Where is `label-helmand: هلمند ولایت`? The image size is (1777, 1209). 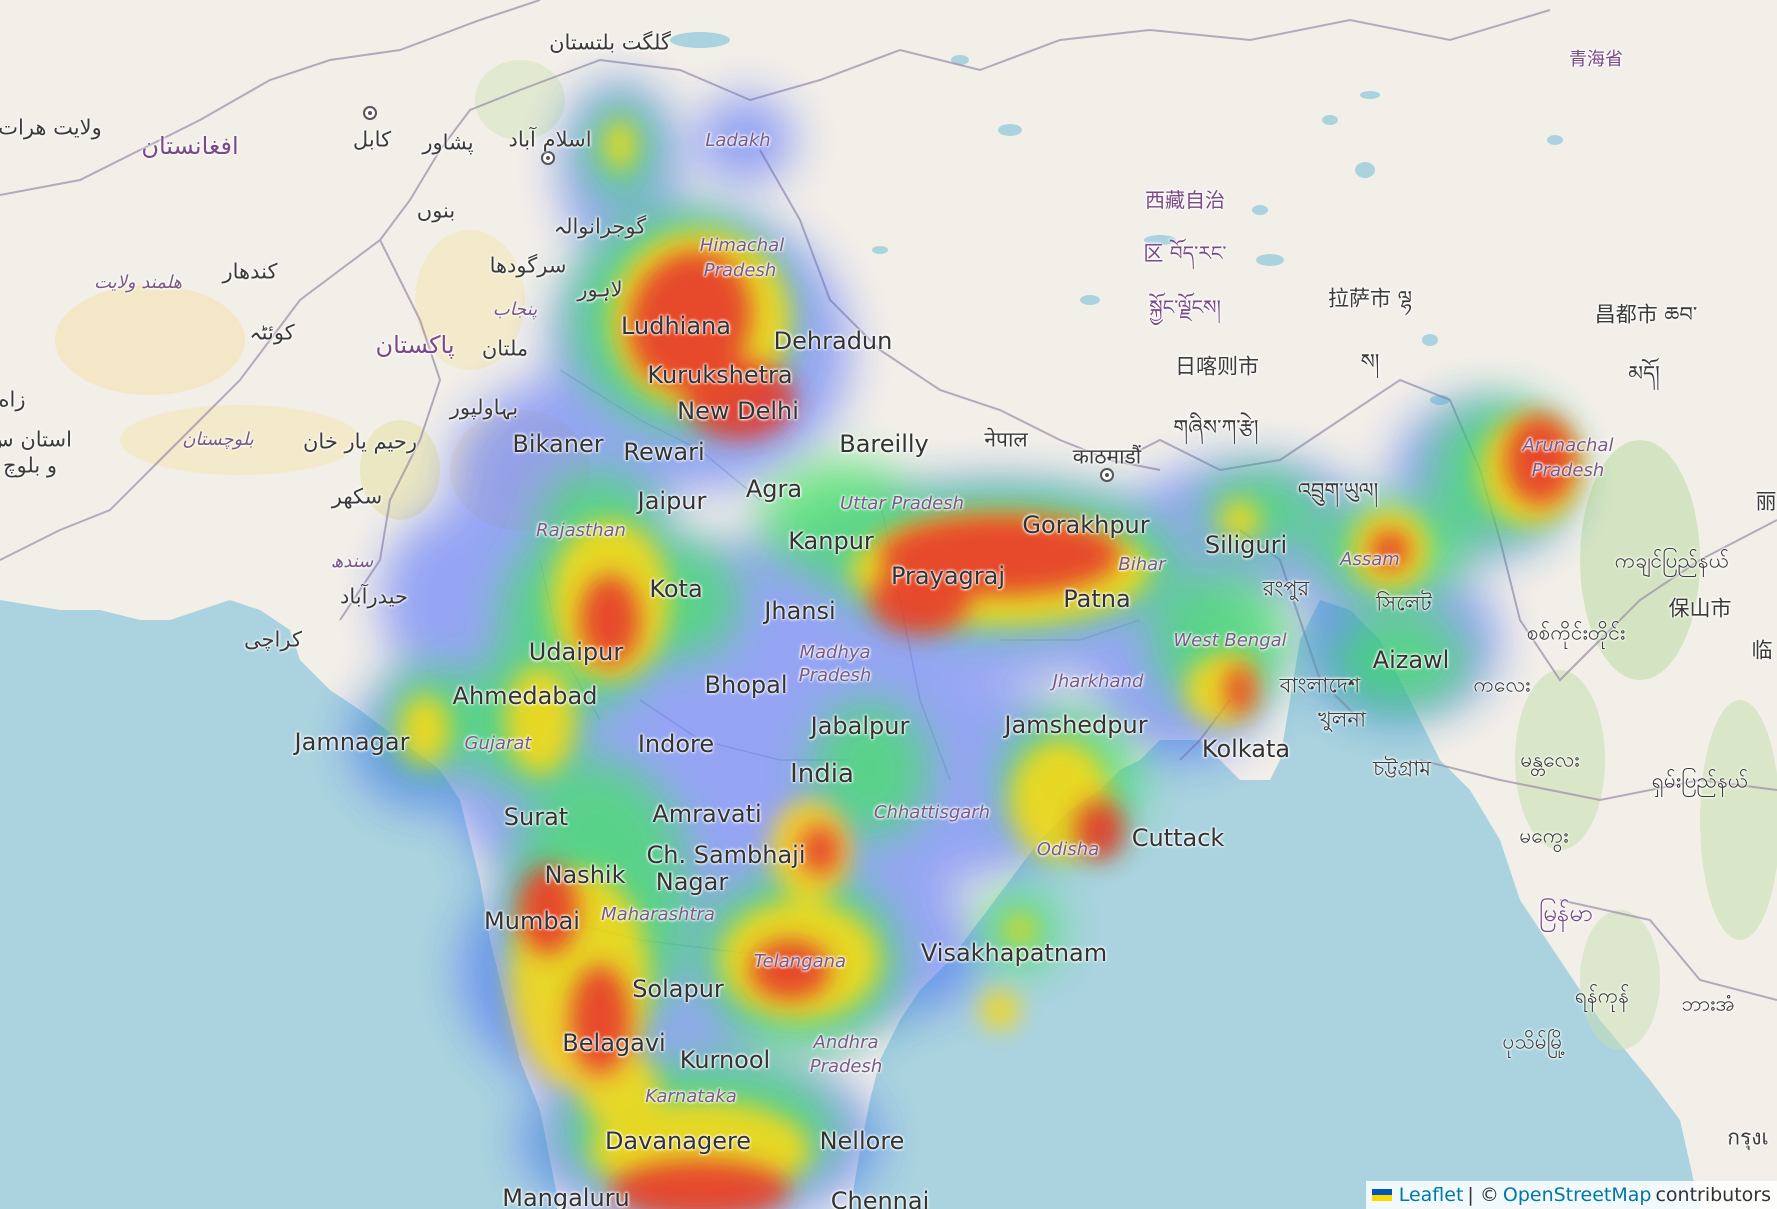 label-helmand: هلمند ولایت is located at coordinates (138, 282).